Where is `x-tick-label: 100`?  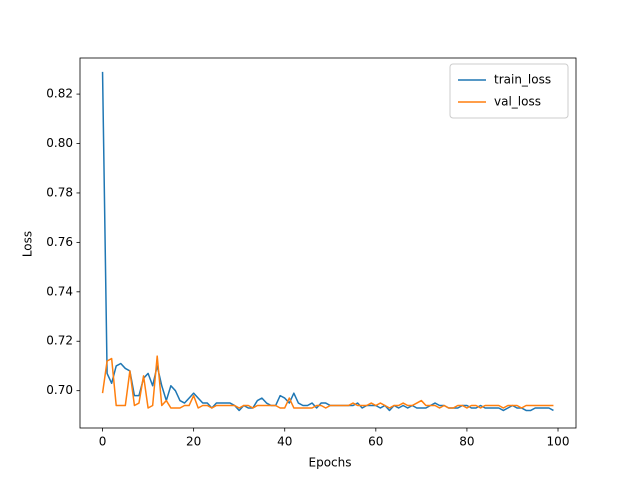 x-tick-label: 100 is located at coordinates (558, 442).